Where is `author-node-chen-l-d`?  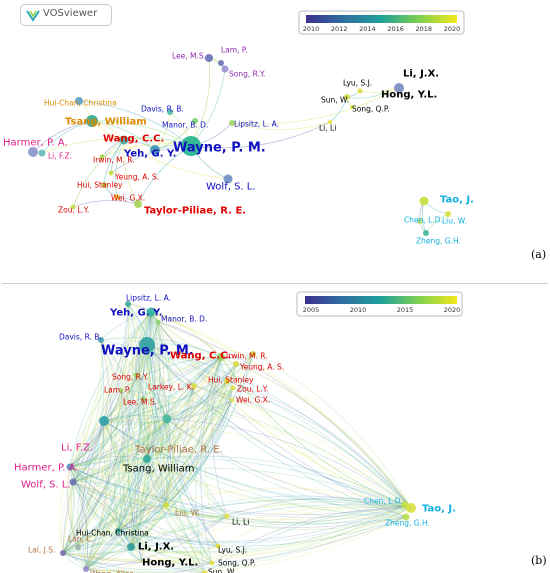 author-node-chen-l-d is located at coordinates (420, 221).